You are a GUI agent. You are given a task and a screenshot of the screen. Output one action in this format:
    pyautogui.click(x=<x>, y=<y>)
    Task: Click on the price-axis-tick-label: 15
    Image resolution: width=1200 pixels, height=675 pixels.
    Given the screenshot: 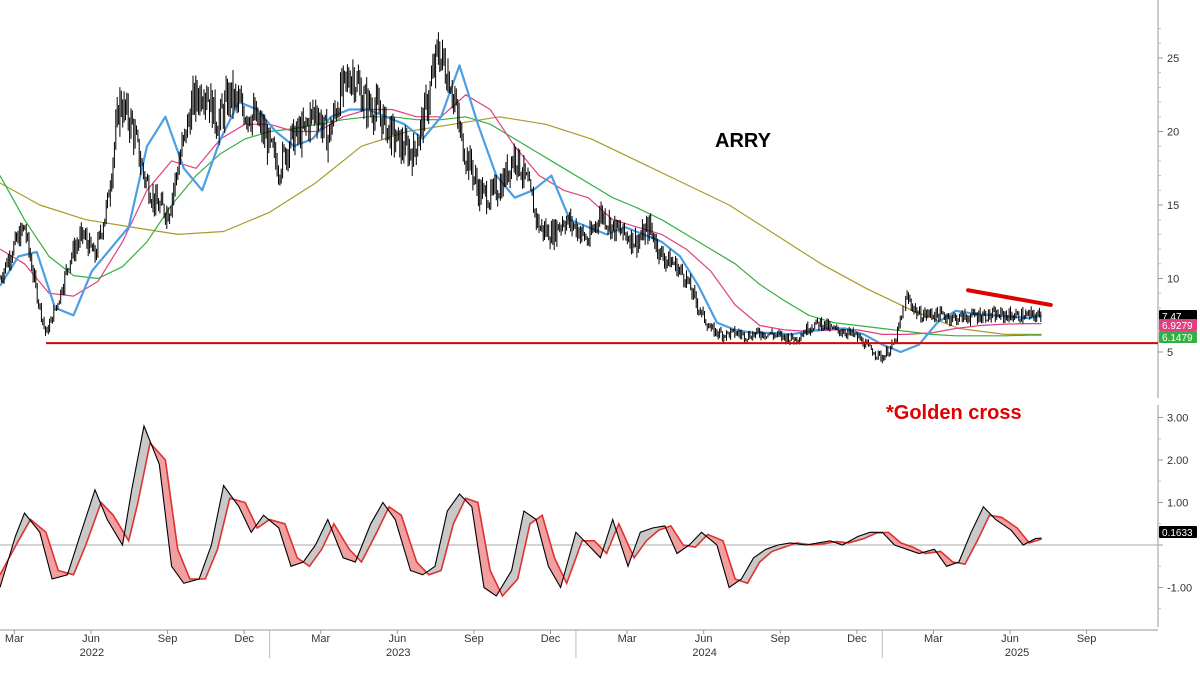 What is the action you would take?
    pyautogui.click(x=1173, y=206)
    